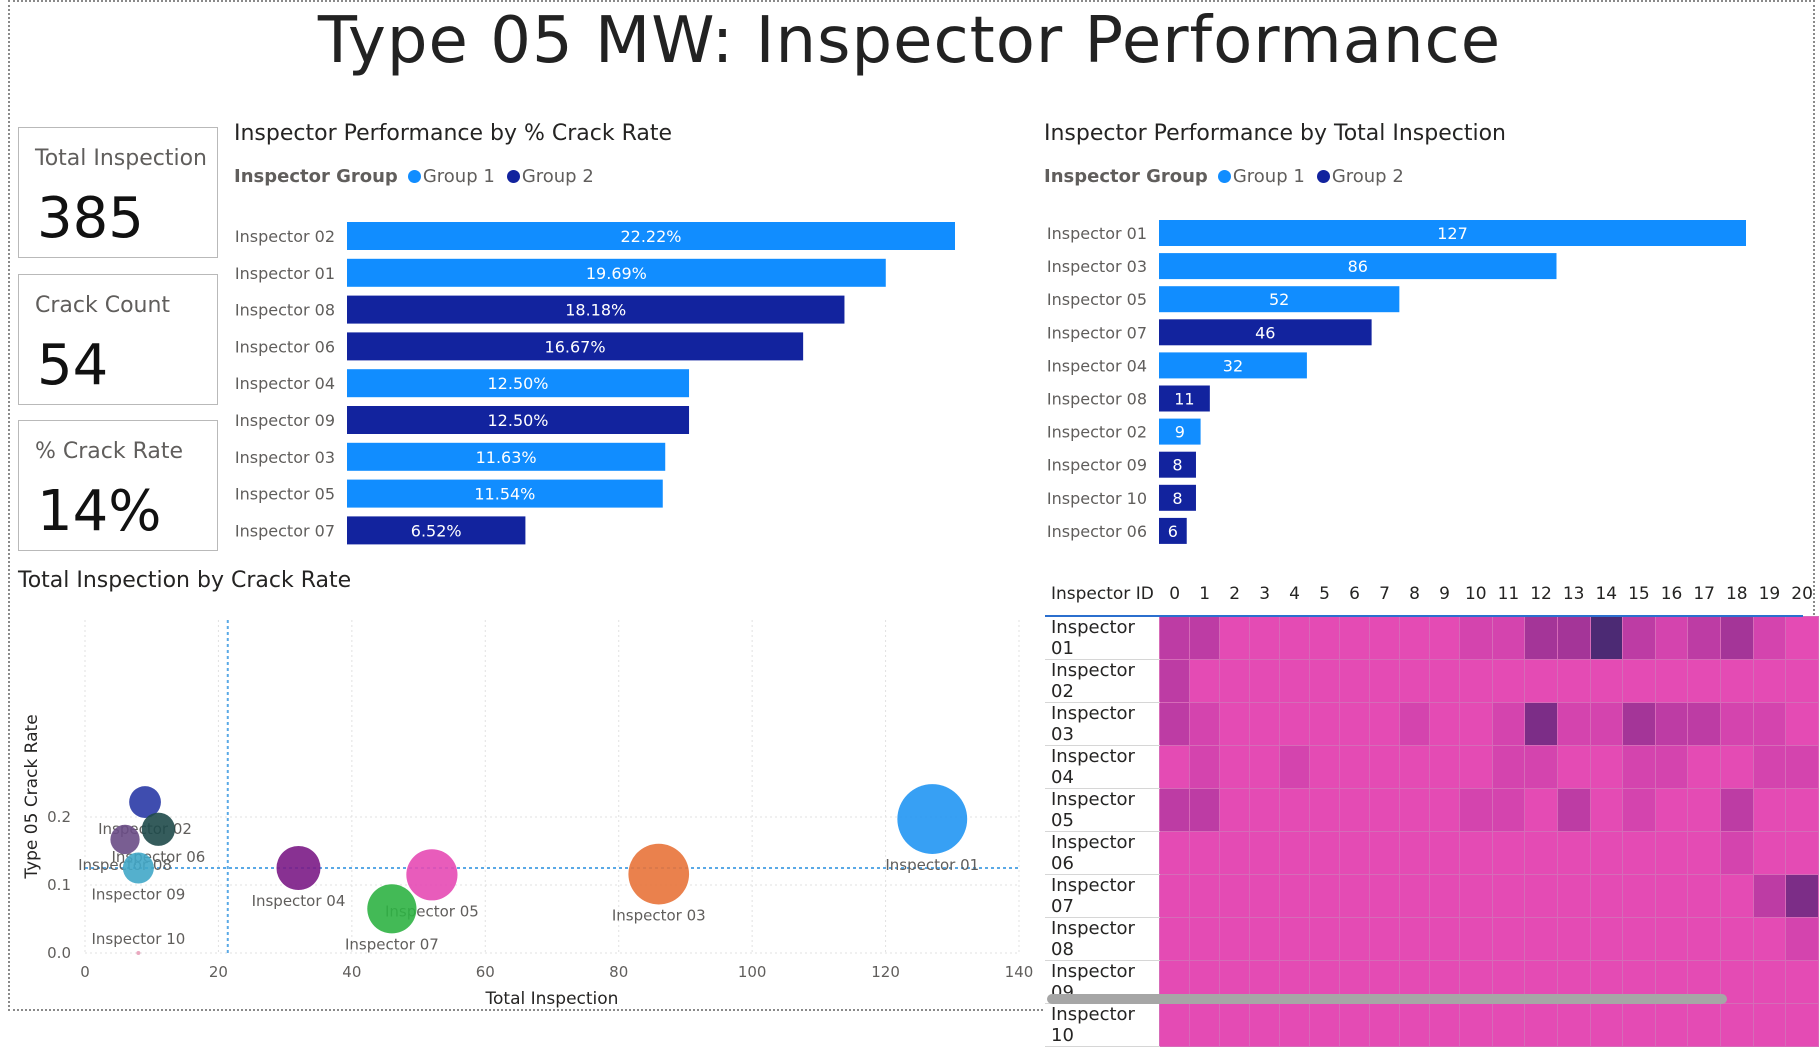 This screenshot has width=1819, height=1047. I want to click on legend-item-group1: Group 1, so click(1261, 176).